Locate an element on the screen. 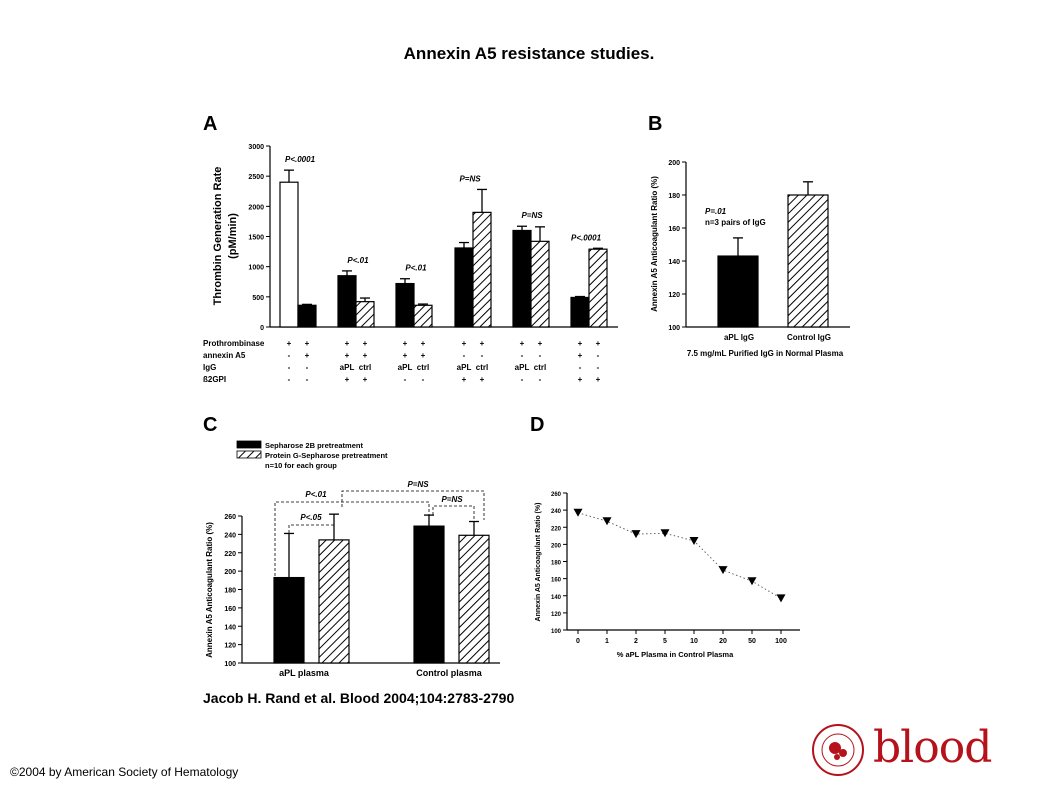 This screenshot has height=793, width=1058. table-row-label: Prothrombinase is located at coordinates (234, 343).